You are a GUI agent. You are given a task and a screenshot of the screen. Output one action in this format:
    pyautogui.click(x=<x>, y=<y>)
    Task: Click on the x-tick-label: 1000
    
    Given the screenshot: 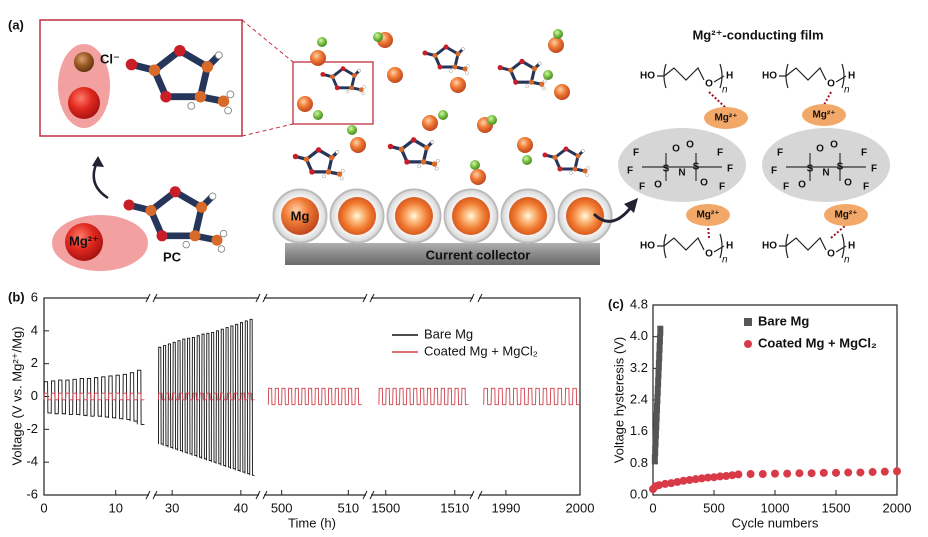 What is the action you would take?
    pyautogui.click(x=775, y=507)
    